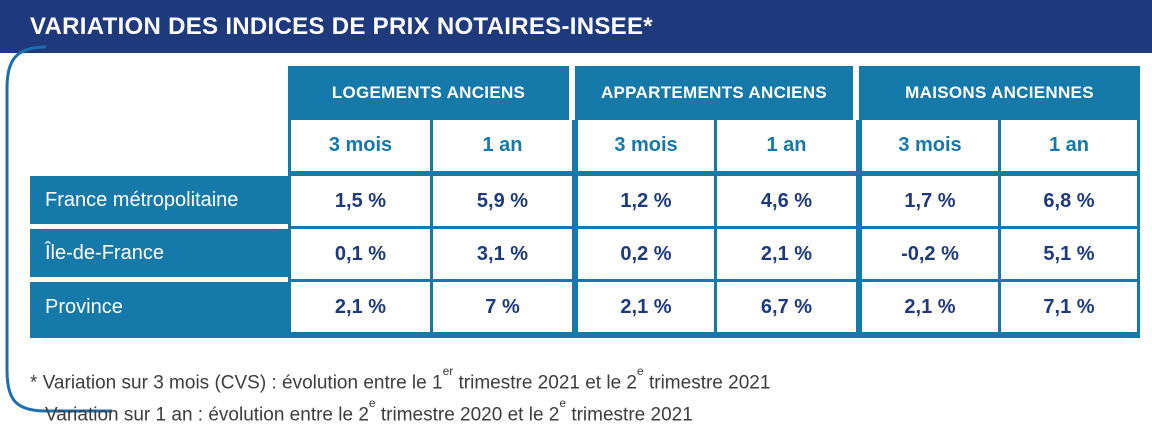  What do you see at coordinates (927, 255) in the screenshot?
I see `data-cell: -0,2 %` at bounding box center [927, 255].